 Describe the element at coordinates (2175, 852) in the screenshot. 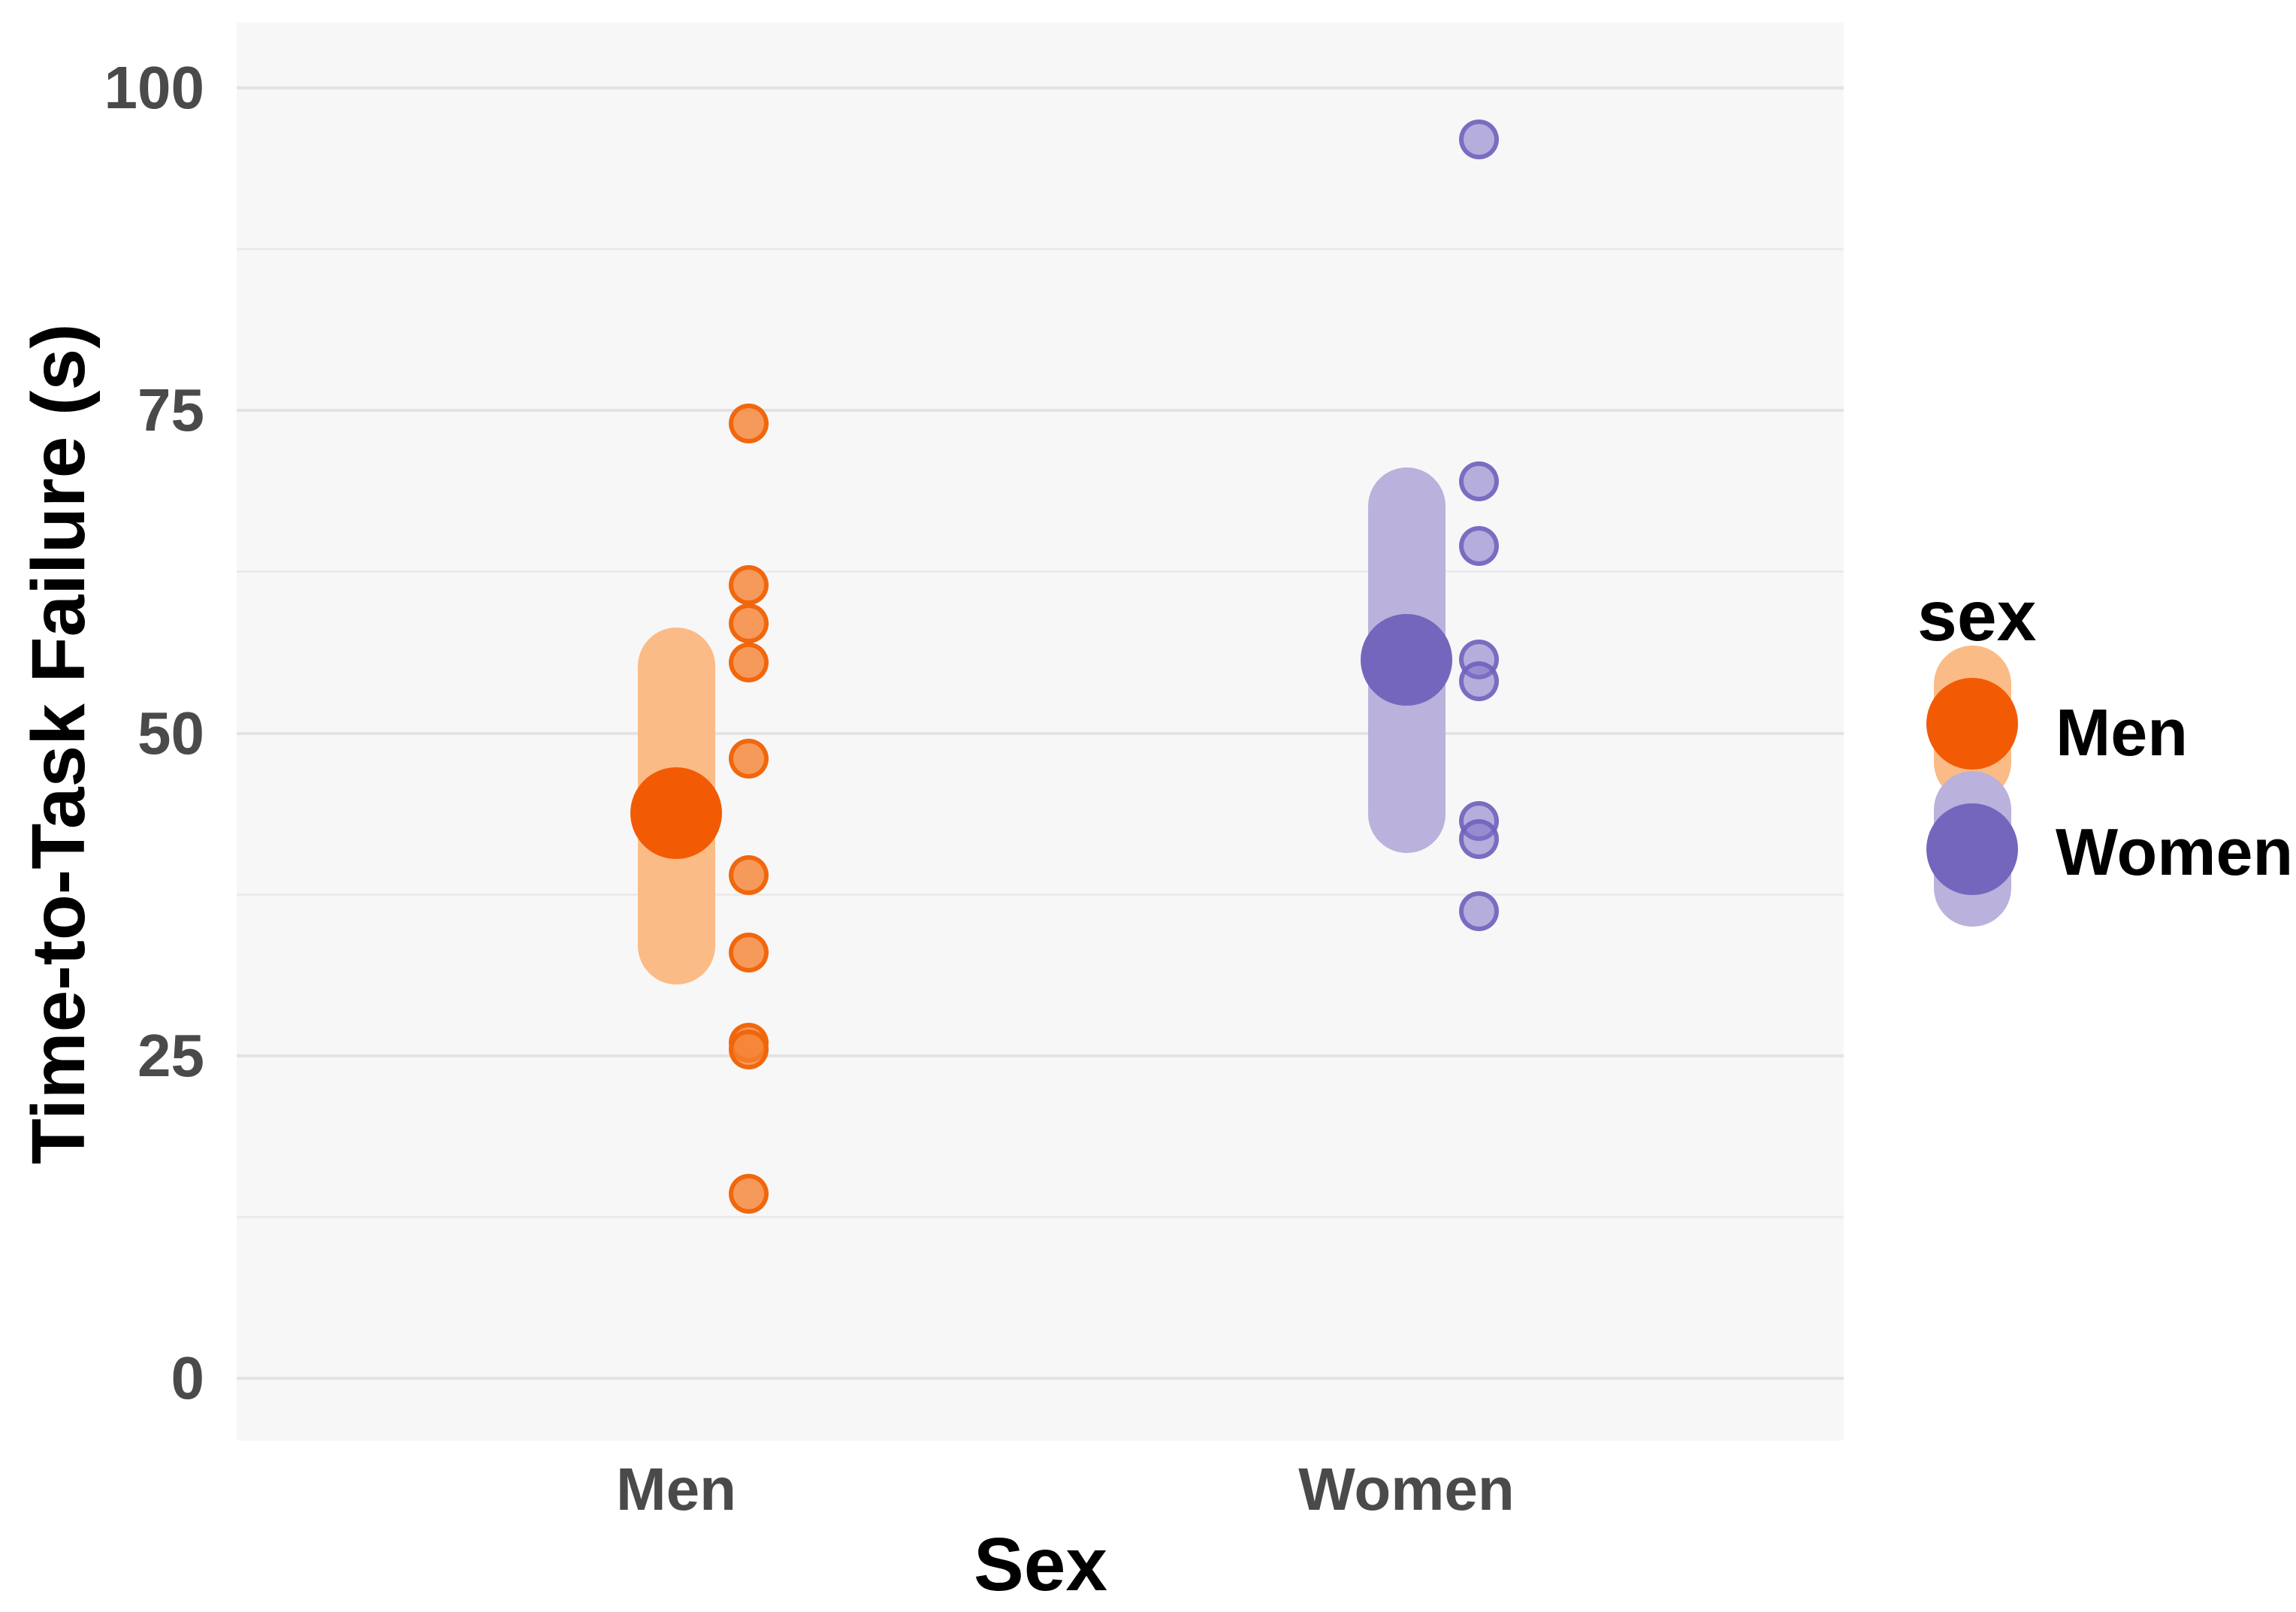

I see `legend-label-women: Women` at that location.